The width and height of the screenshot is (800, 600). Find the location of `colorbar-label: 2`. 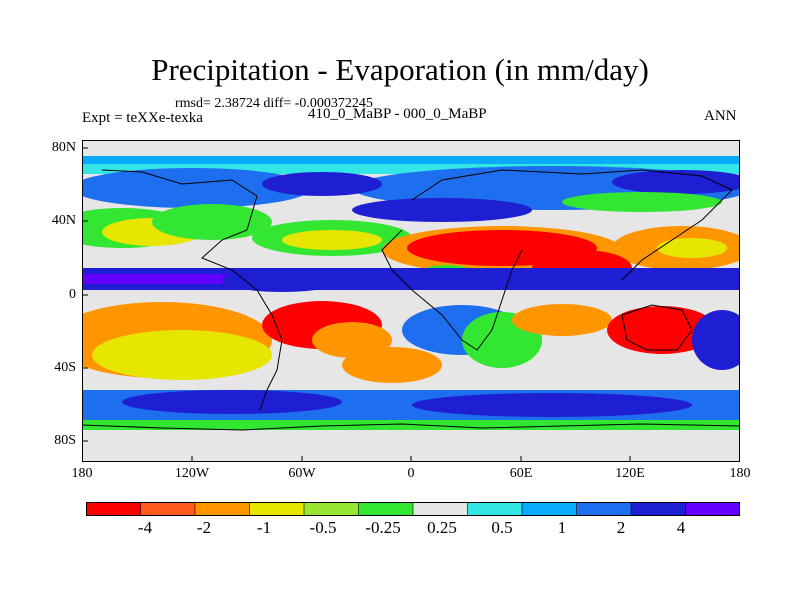

colorbar-label: 2 is located at coordinates (621, 527).